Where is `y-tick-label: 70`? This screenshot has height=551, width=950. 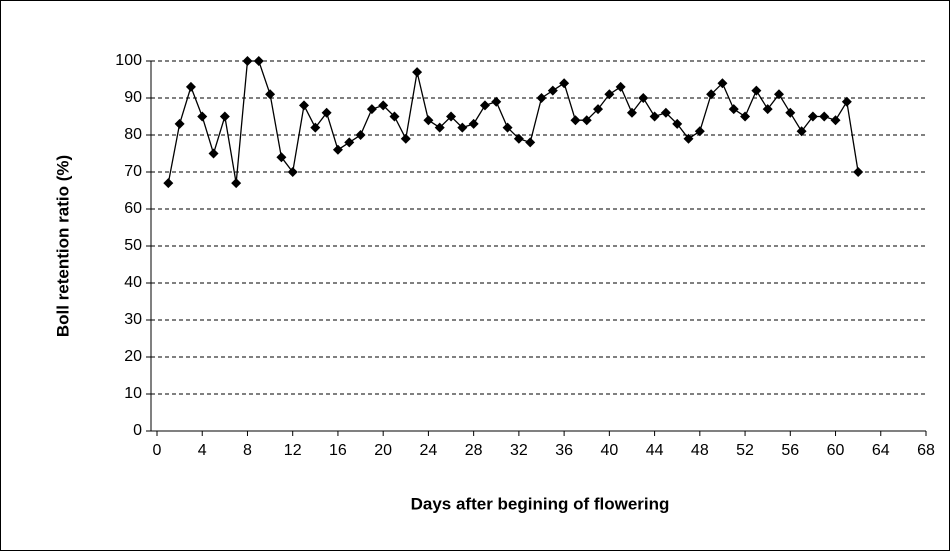
y-tick-label: 70 is located at coordinates (133, 171).